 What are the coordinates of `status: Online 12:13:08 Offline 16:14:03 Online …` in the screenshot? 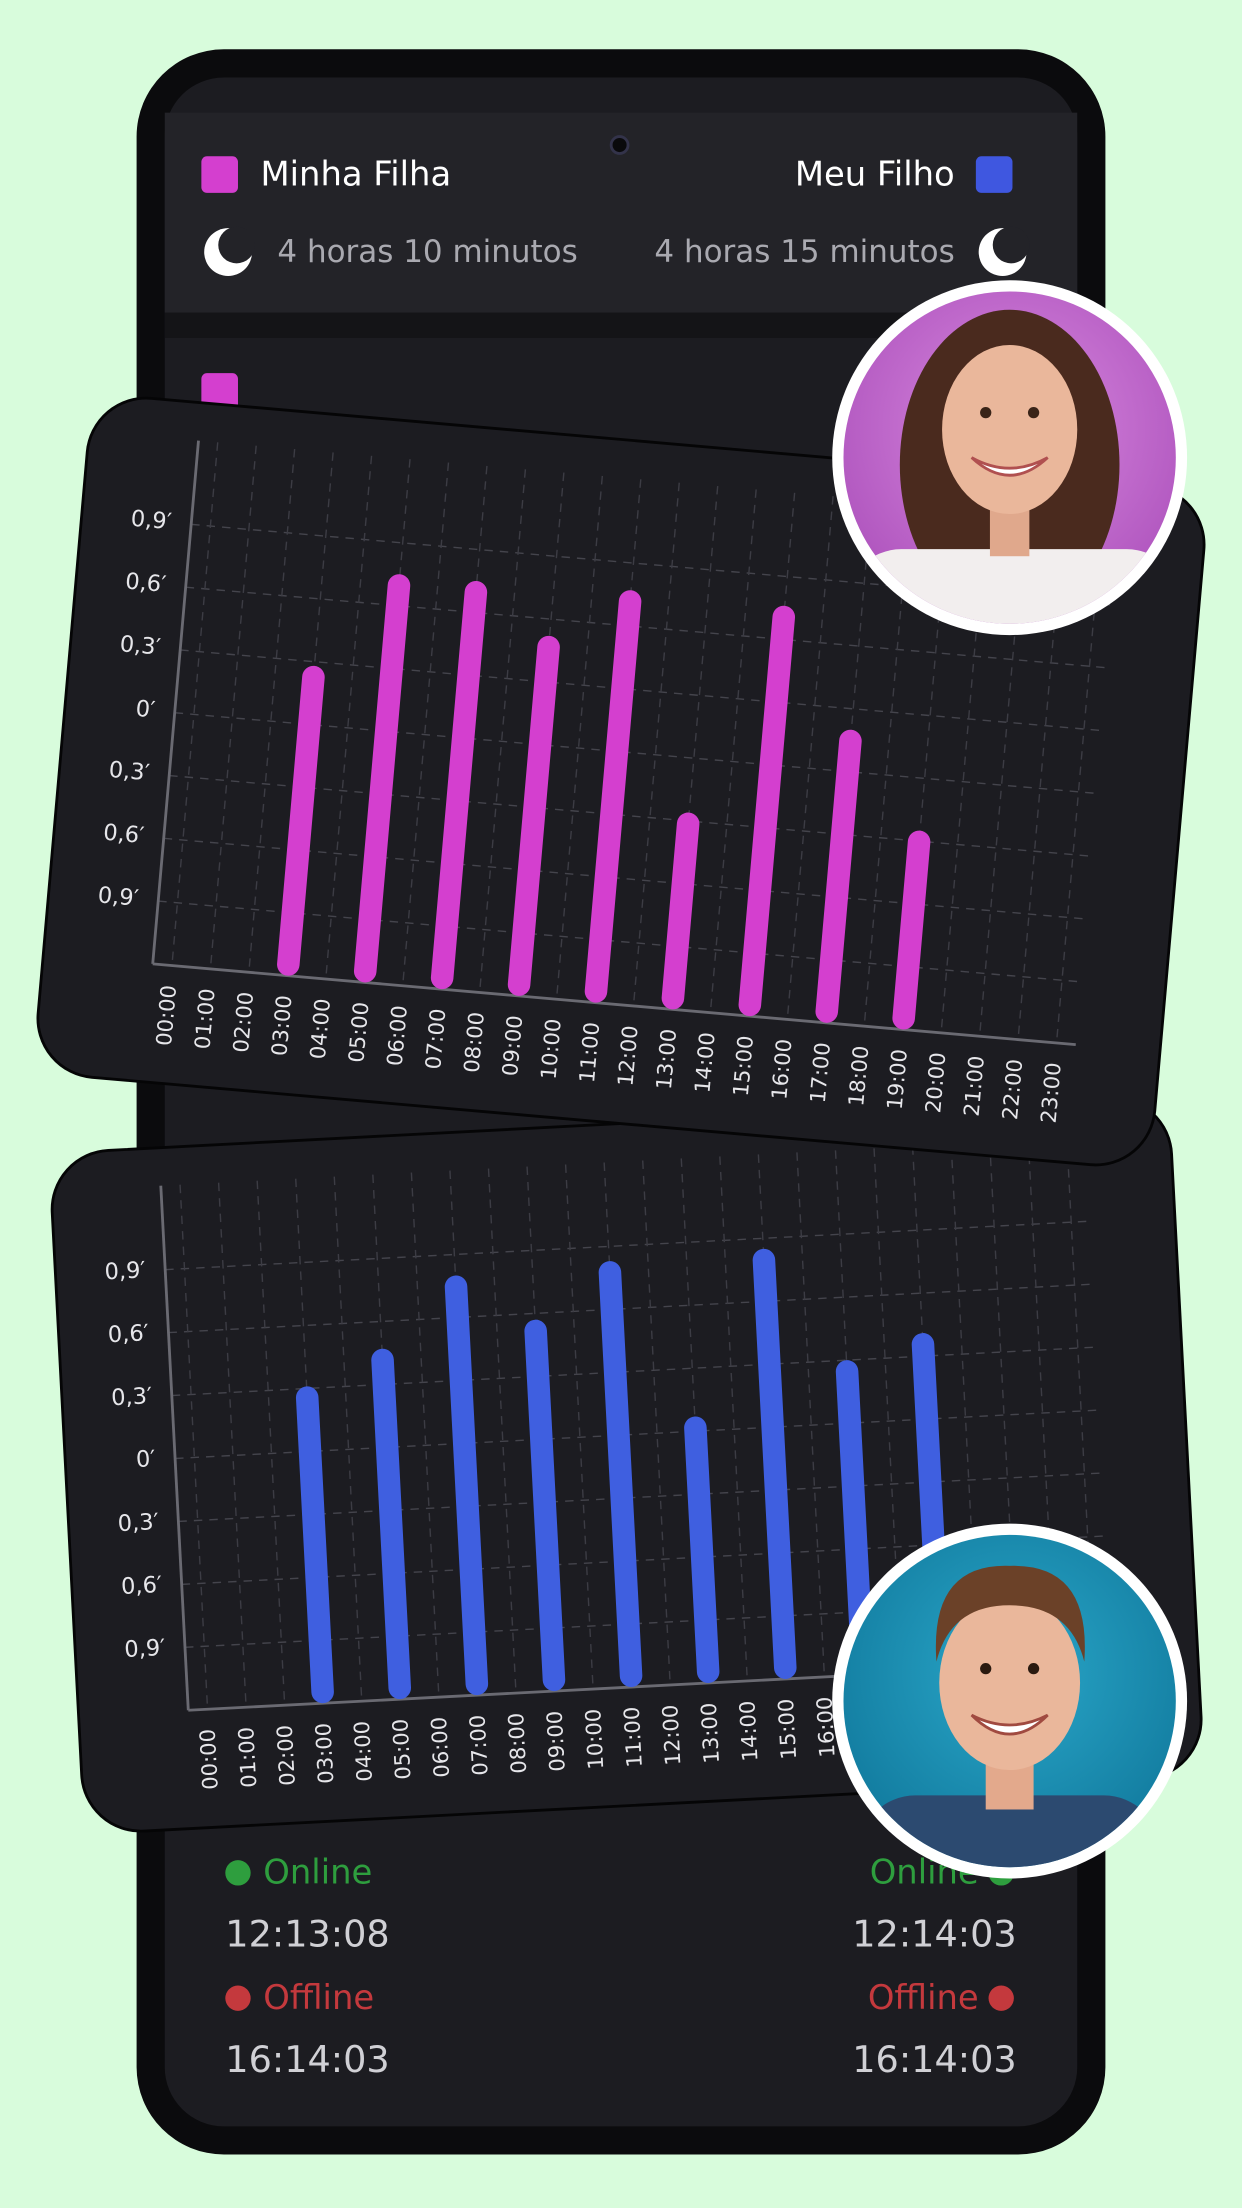 It's located at (620, 1967).